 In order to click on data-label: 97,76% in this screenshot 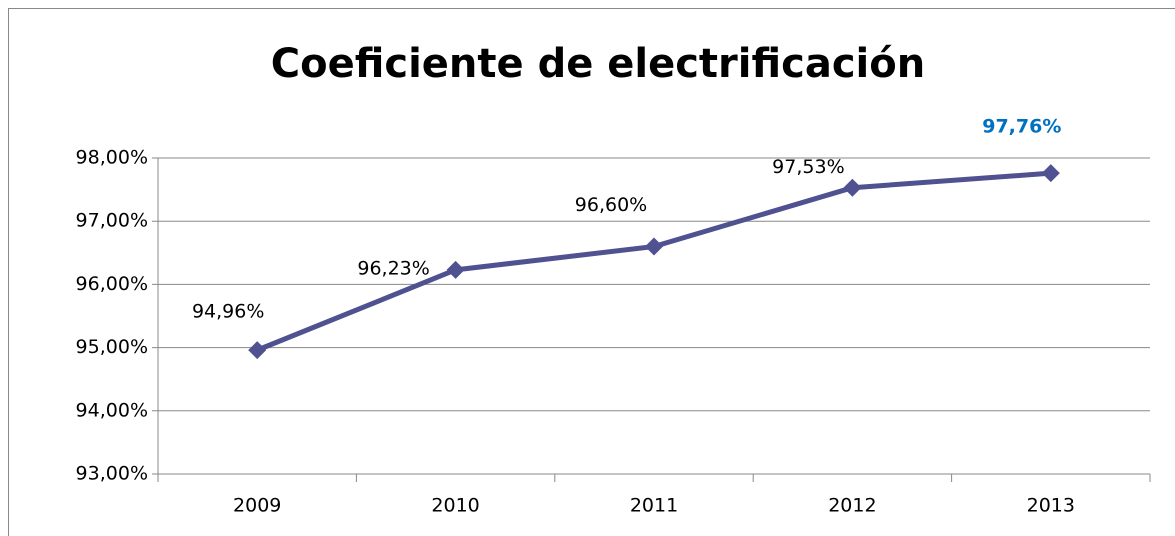, I will do `click(1021, 127)`.